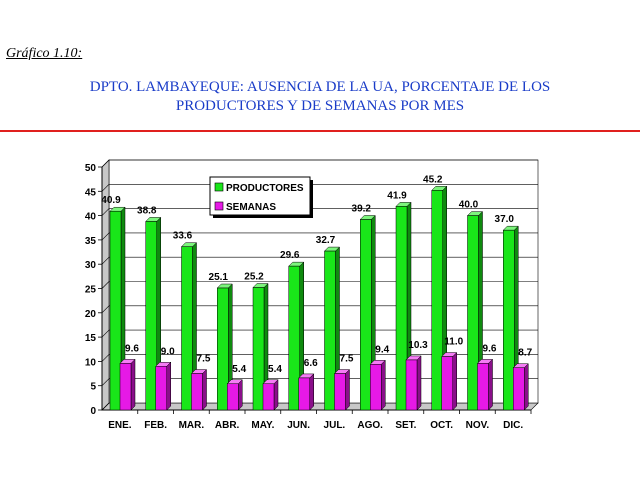 This screenshot has height=480, width=640. What do you see at coordinates (320, 131) in the screenshot?
I see `title-divider` at bounding box center [320, 131].